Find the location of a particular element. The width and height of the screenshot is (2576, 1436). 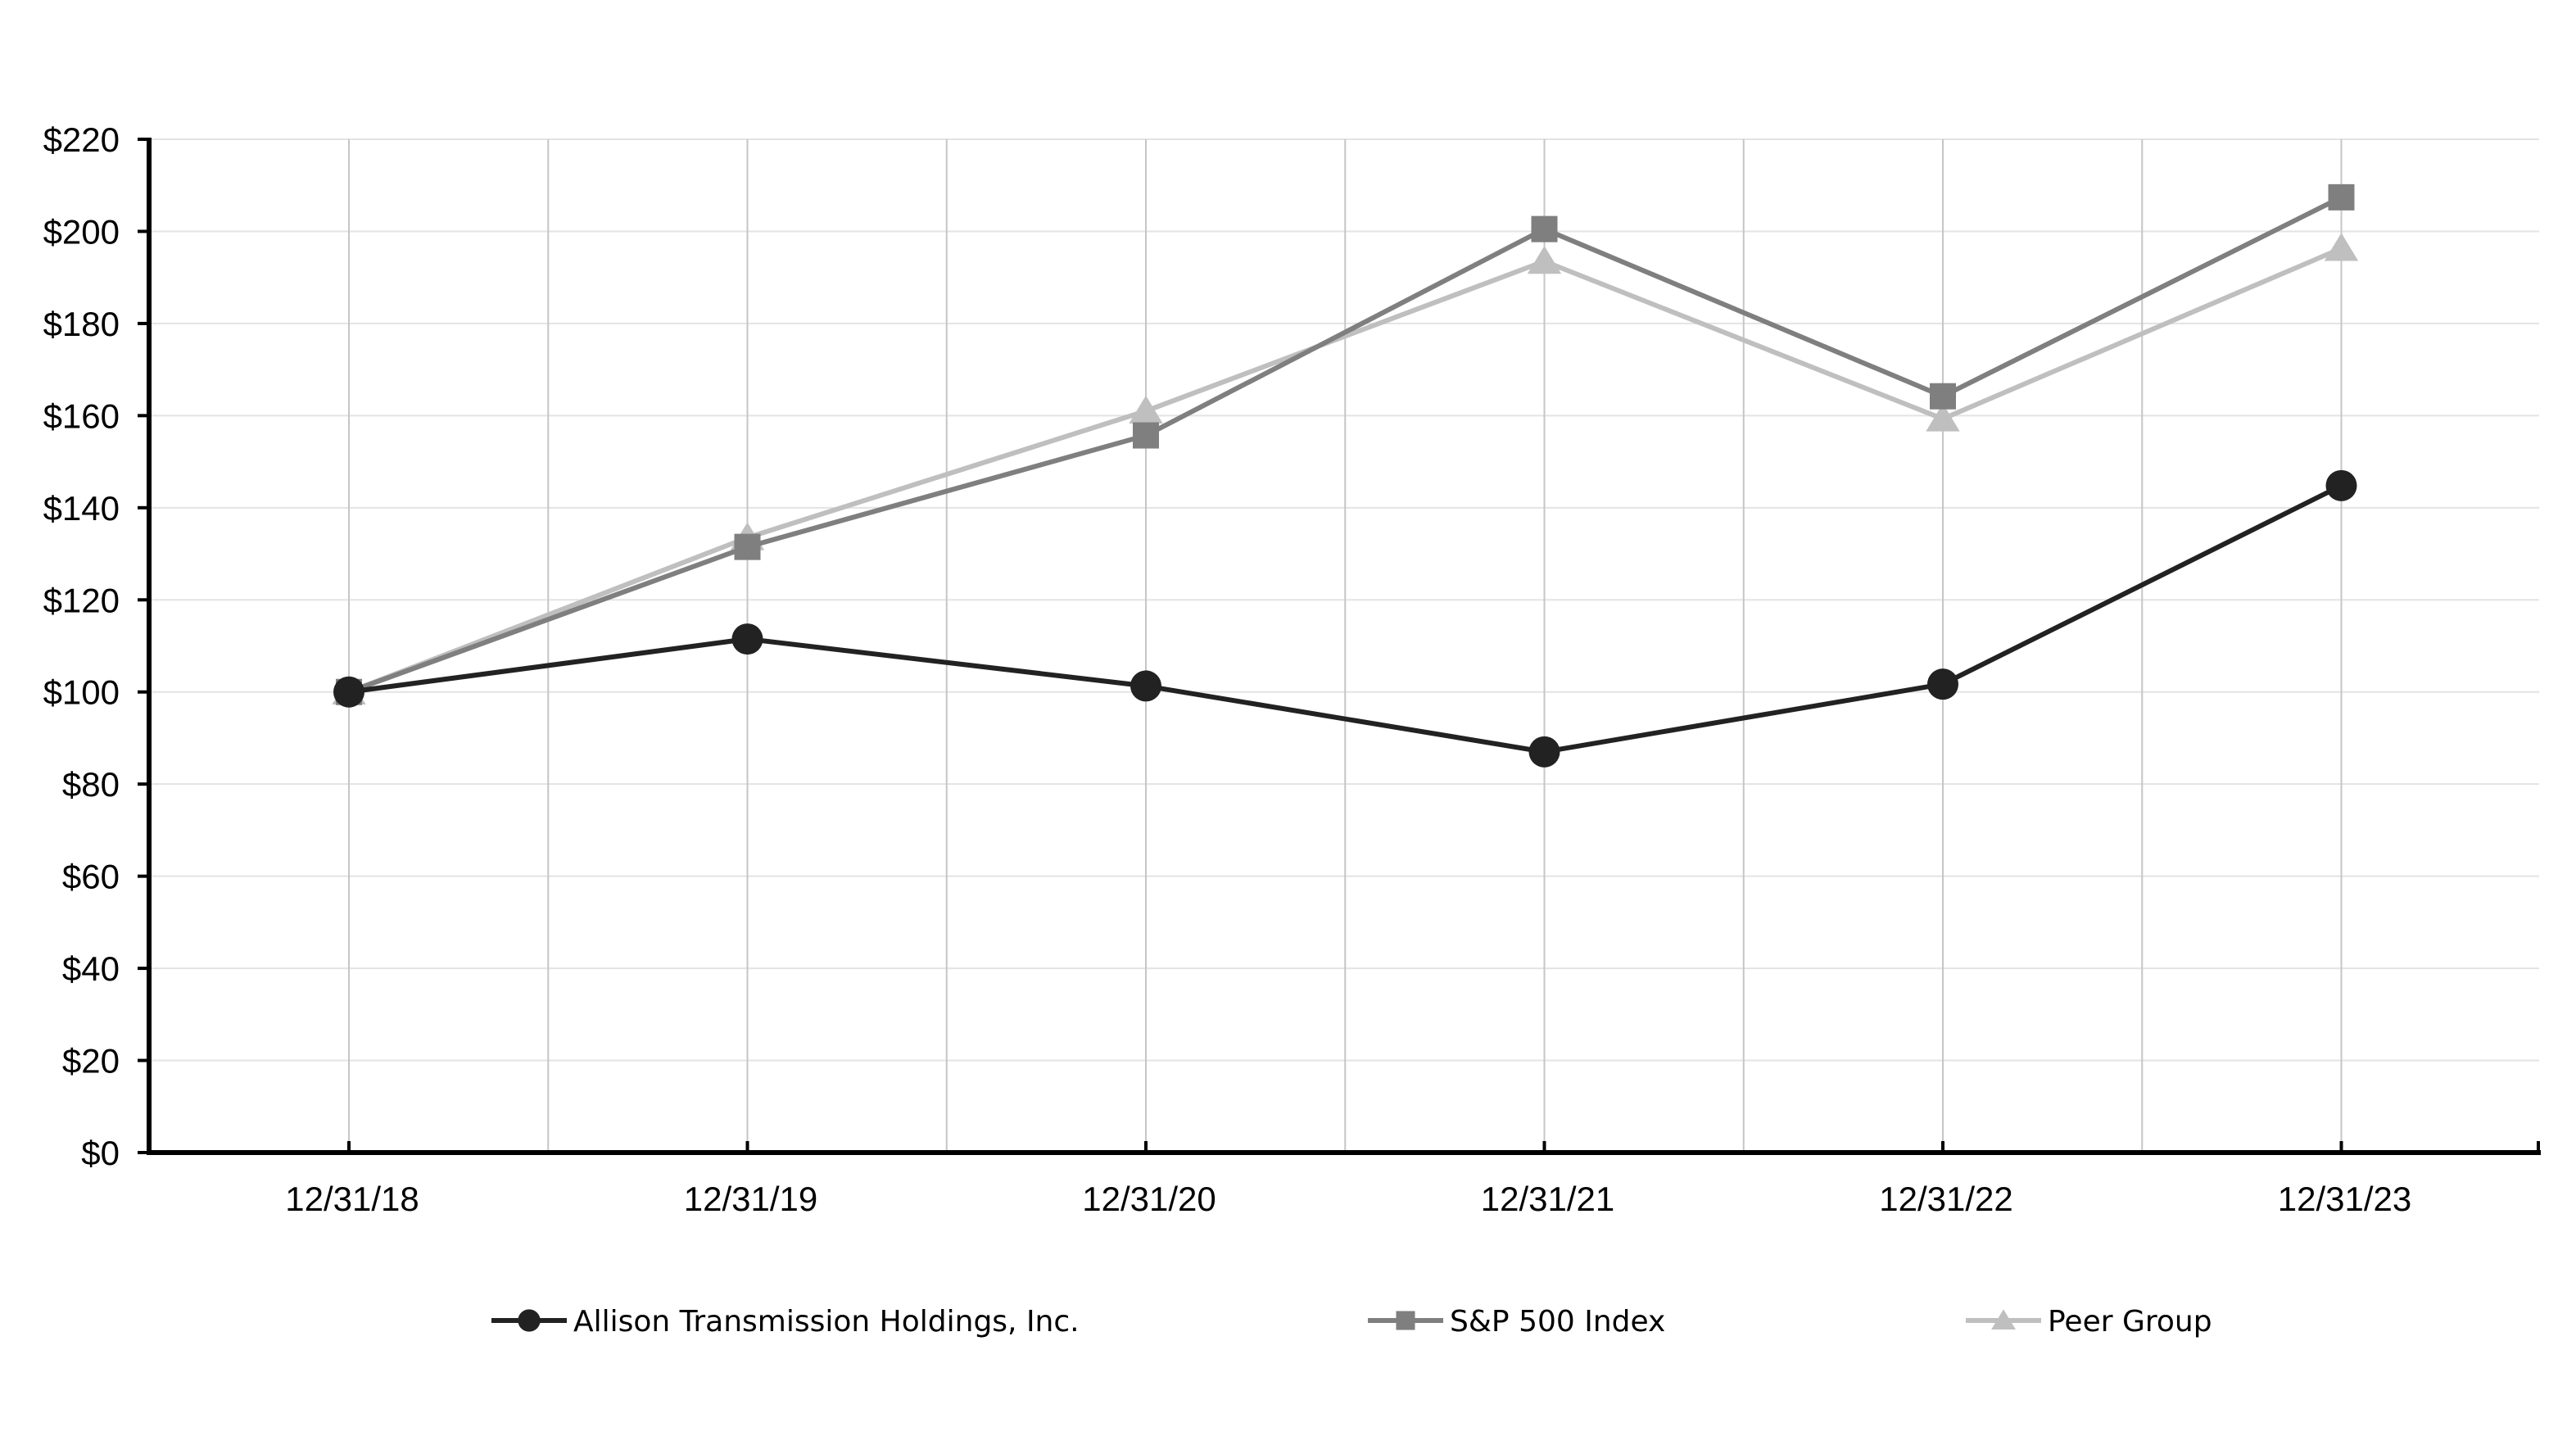

legend-label: S&P 500 Index is located at coordinates (1557, 1322).